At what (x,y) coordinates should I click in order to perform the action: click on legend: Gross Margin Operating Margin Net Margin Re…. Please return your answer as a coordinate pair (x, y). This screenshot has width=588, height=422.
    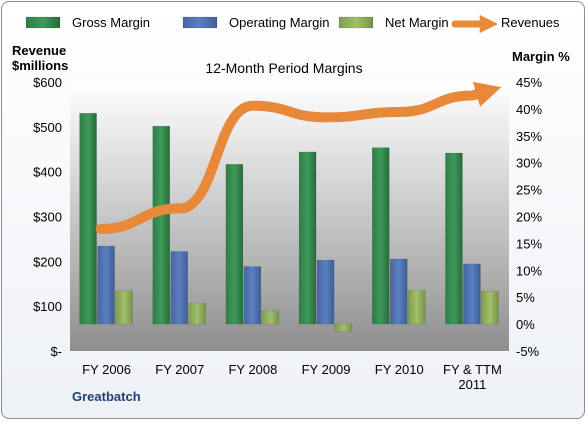
    Looking at the image, I should click on (292, 24).